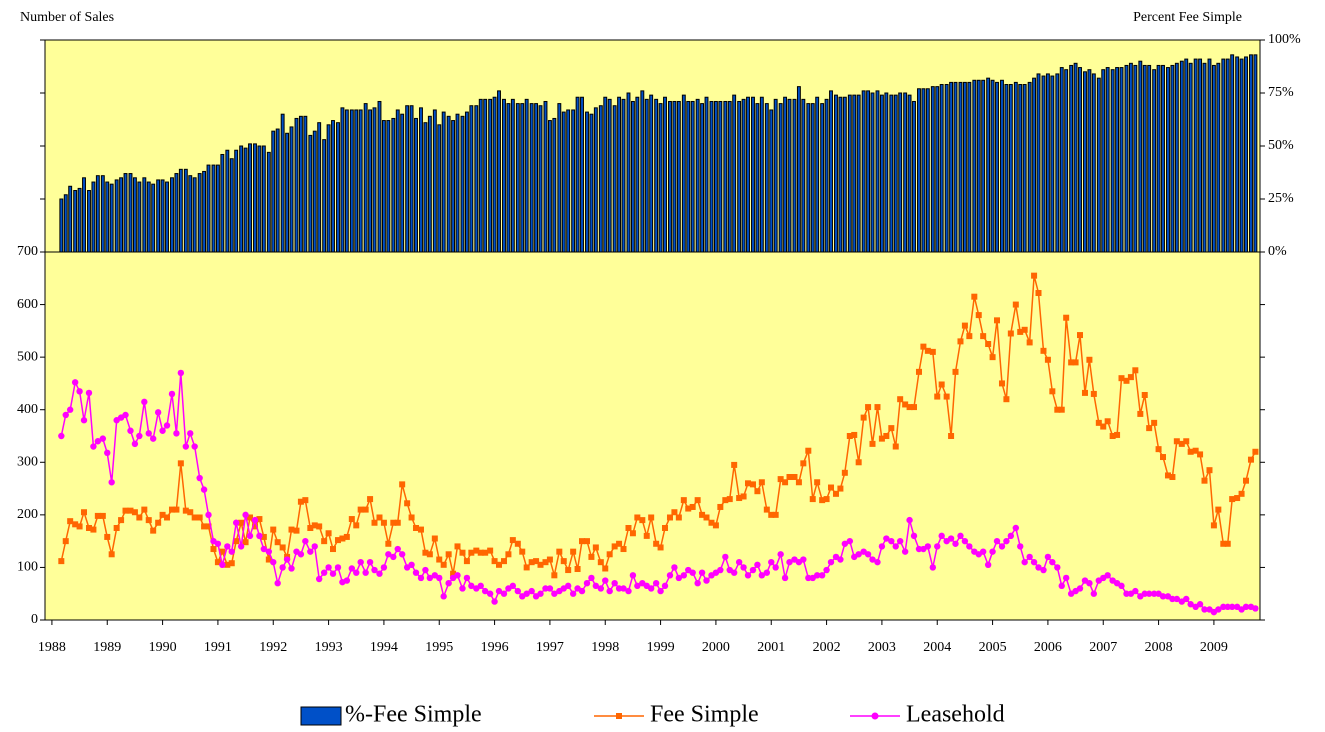  What do you see at coordinates (273, 647) in the screenshot?
I see `x-tick-label: 1992` at bounding box center [273, 647].